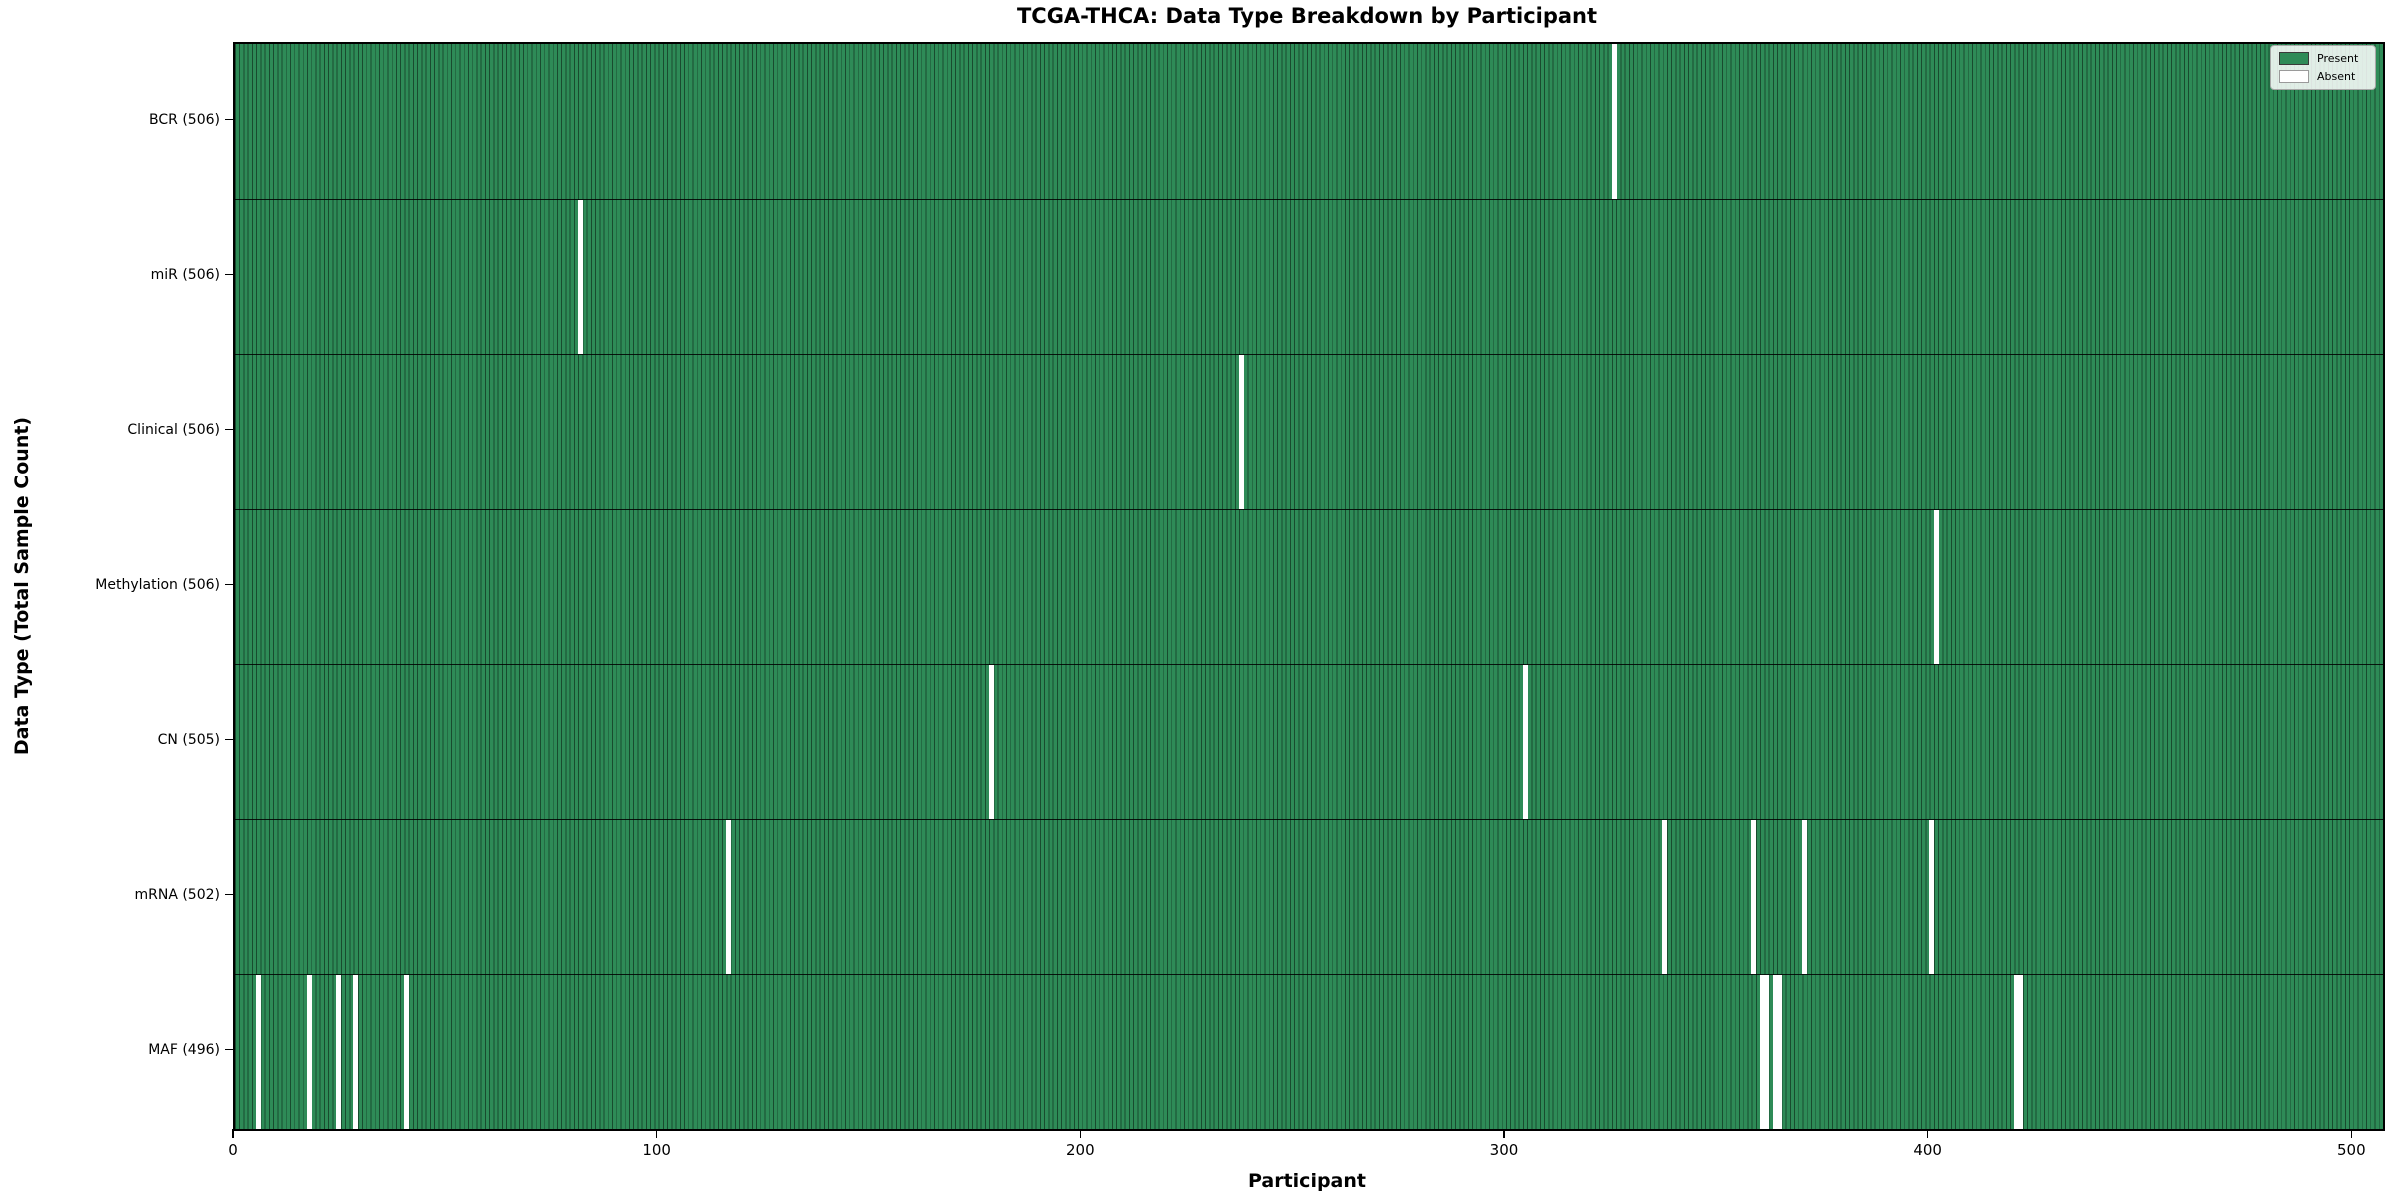  I want to click on y-tick-label-maf: MAF (496), so click(184, 1049).